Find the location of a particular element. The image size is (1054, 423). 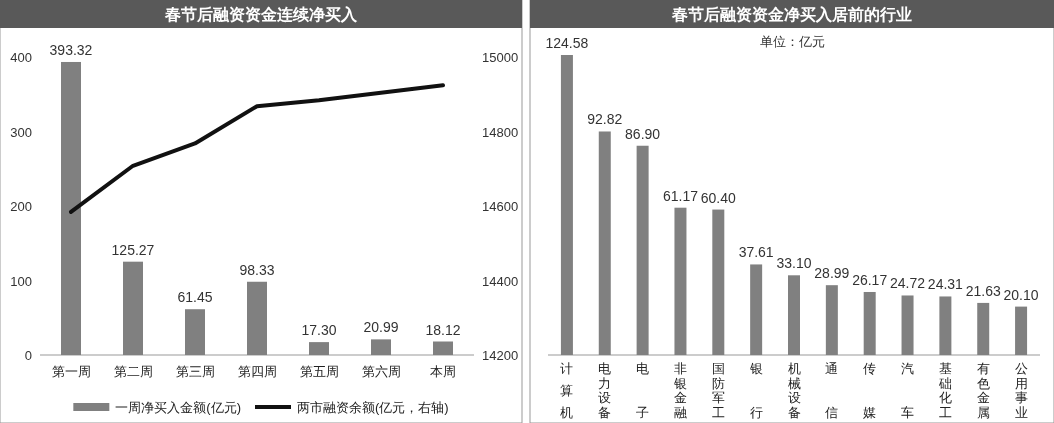

x-tick-label: 第一周 is located at coordinates (71, 371).